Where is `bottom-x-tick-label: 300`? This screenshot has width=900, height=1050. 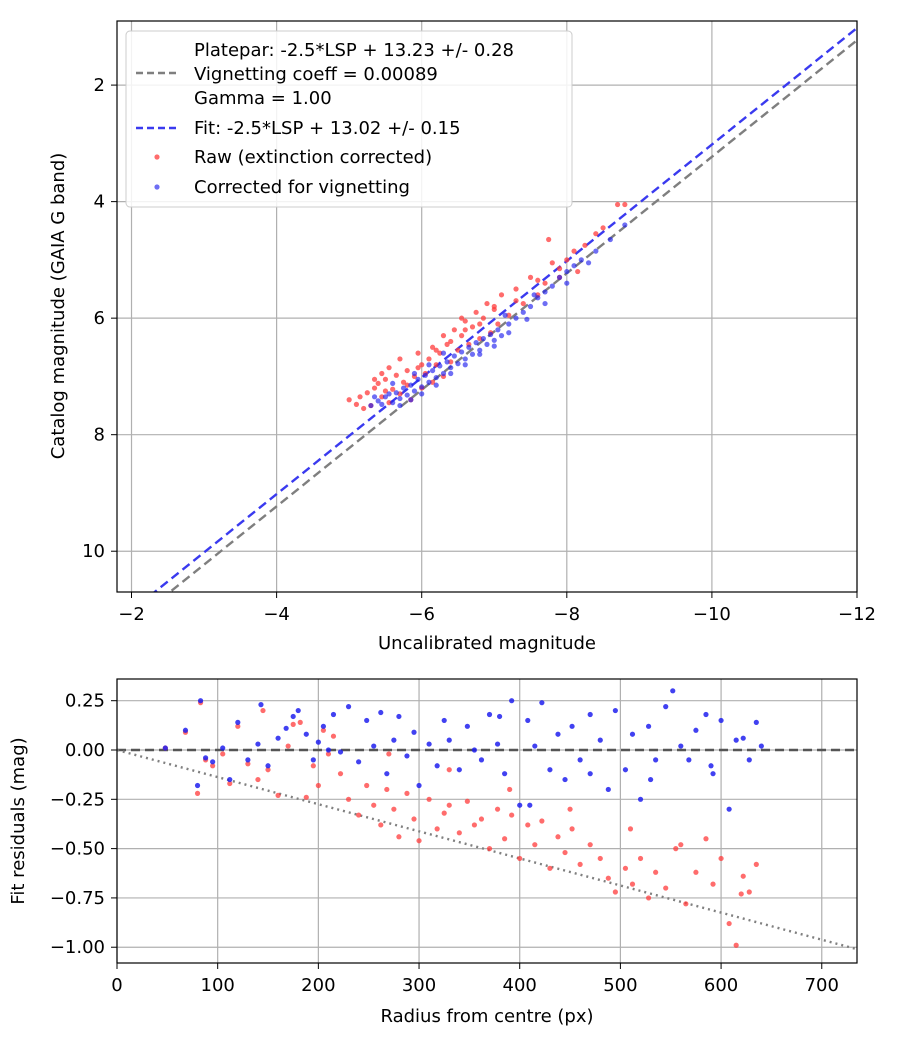
bottom-x-tick-label: 300 is located at coordinates (419, 985).